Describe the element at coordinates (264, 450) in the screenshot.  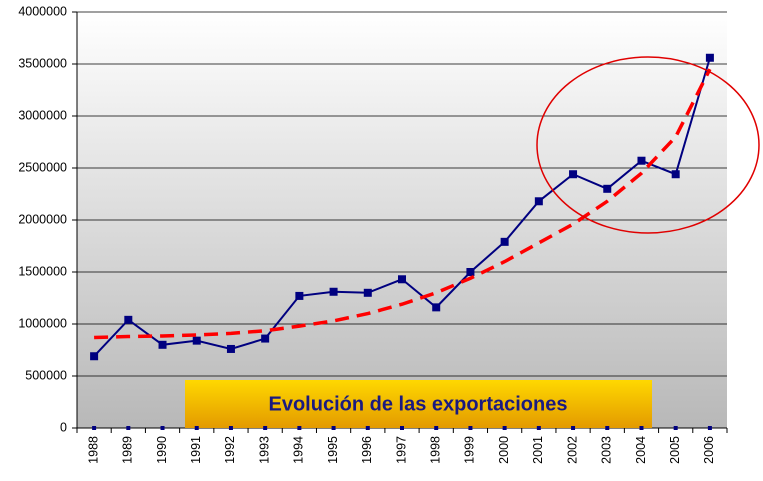
I see `x-tick-label: 1993` at that location.